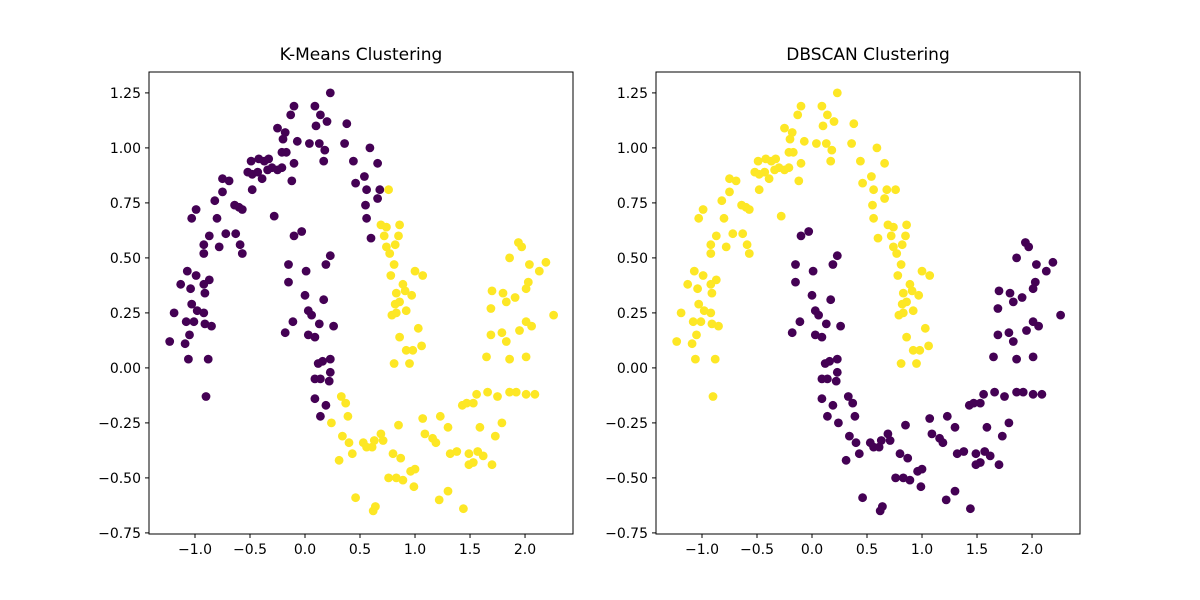  What do you see at coordinates (632, 94) in the screenshot?
I see `y-tick-label: 1.25` at bounding box center [632, 94].